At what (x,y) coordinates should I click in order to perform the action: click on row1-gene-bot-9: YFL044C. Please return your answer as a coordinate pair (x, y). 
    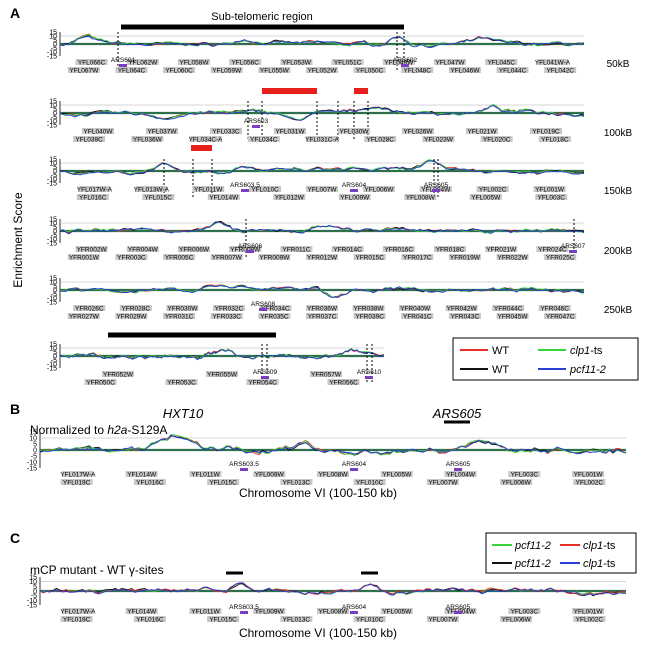
    Looking at the image, I should click on (513, 71).